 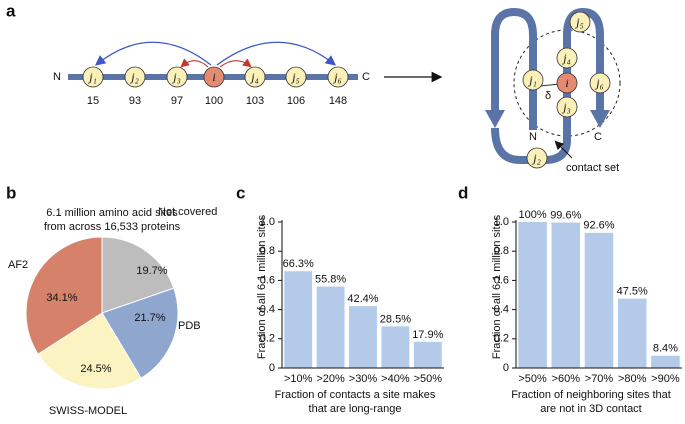 I want to click on value-label: 34.1%, so click(x=61, y=298).